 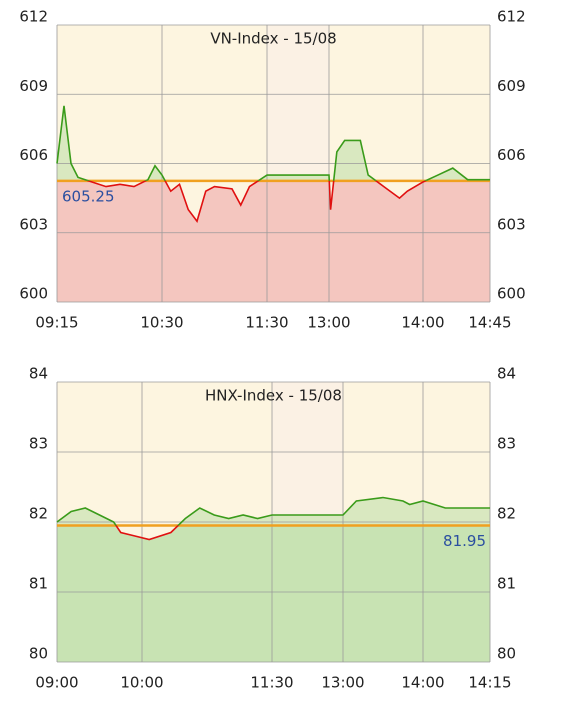 What do you see at coordinates (38, 374) in the screenshot?
I see `y-tick-label: 84` at bounding box center [38, 374].